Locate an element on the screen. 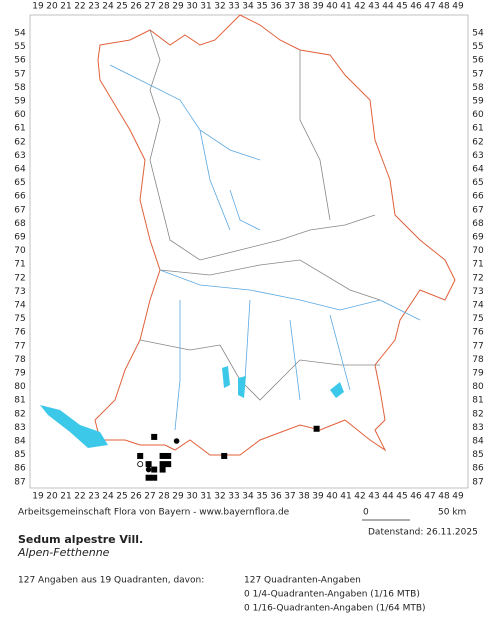 This screenshot has width=500, height=620. scale-end: 50 km is located at coordinates (452, 513).